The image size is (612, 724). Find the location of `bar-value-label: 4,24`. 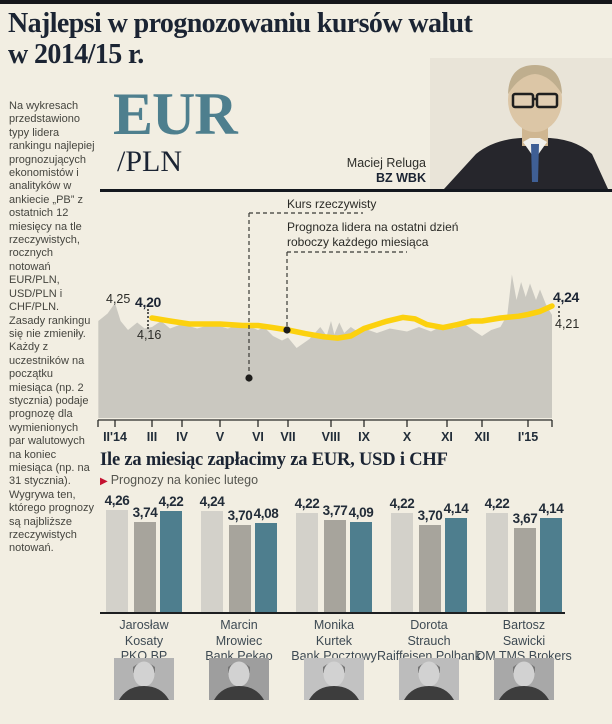

bar-value-label: 4,24 is located at coordinates (212, 502).